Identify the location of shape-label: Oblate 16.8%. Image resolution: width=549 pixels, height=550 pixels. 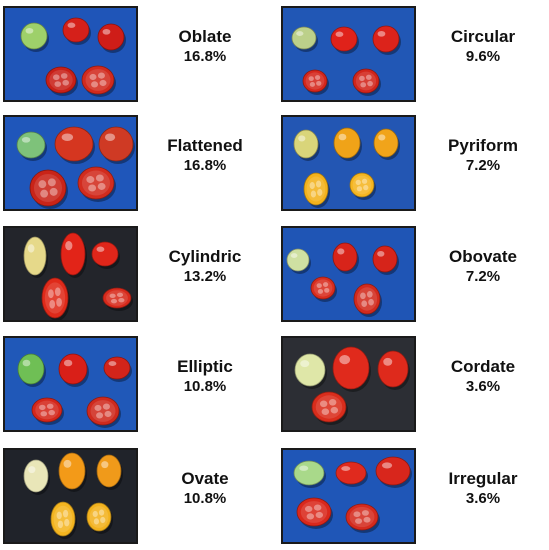
(205, 46).